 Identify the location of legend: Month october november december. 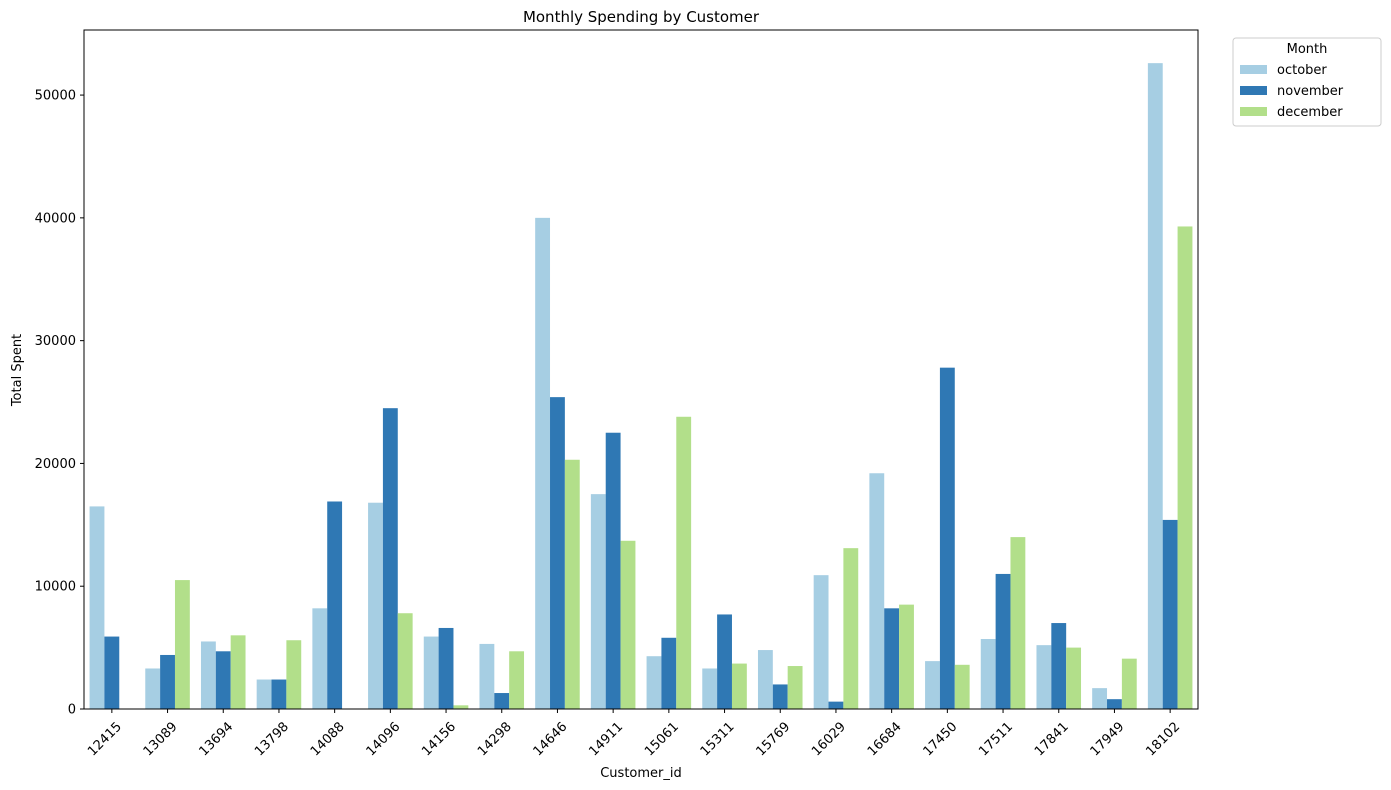
(1307, 82).